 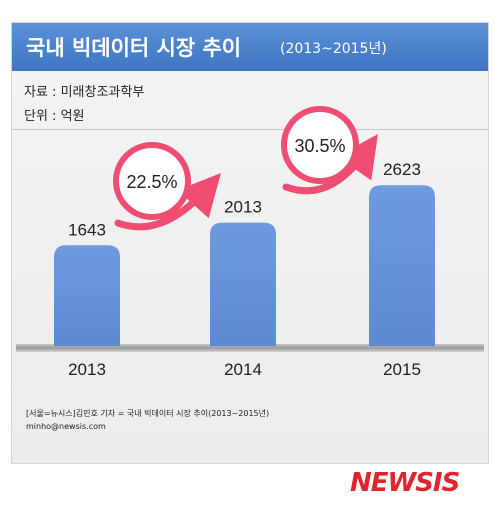 I want to click on growth-arrow-2015, so click(x=330, y=164).